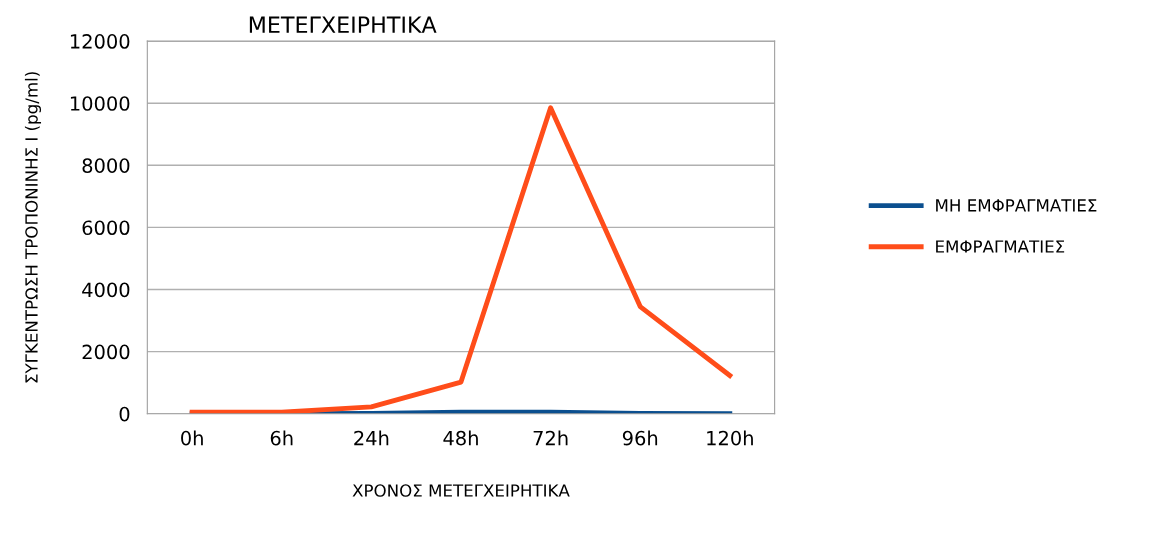  Describe the element at coordinates (124, 414) in the screenshot. I see `y-tick-label: 0` at that location.